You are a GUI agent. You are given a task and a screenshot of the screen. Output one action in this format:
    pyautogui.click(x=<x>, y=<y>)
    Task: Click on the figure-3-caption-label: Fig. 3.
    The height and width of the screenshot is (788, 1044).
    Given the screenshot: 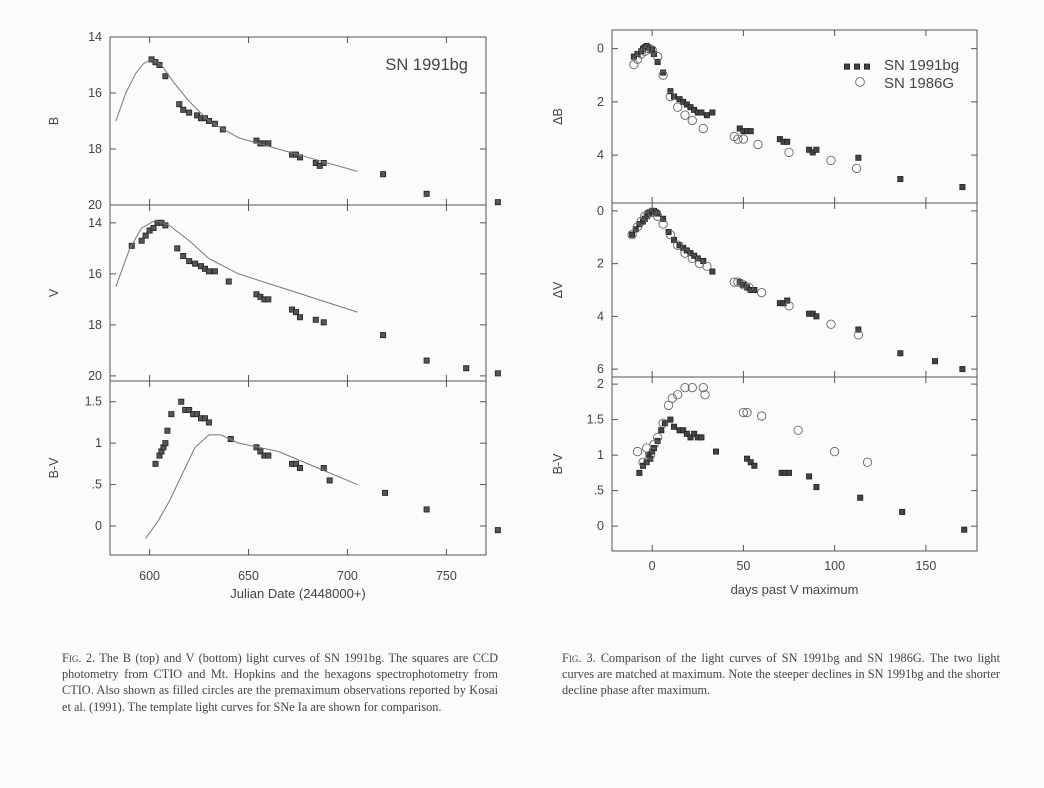 What is the action you would take?
    pyautogui.click(x=579, y=658)
    